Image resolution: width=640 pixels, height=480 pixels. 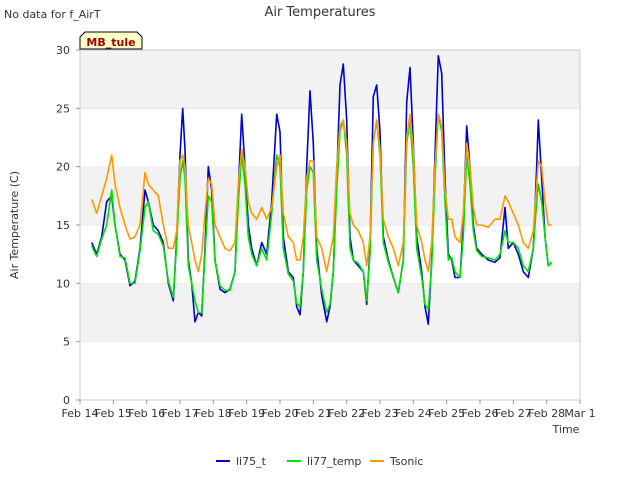 What do you see at coordinates (146, 413) in the screenshot?
I see `x-tick-label: Feb 16` at bounding box center [146, 413].